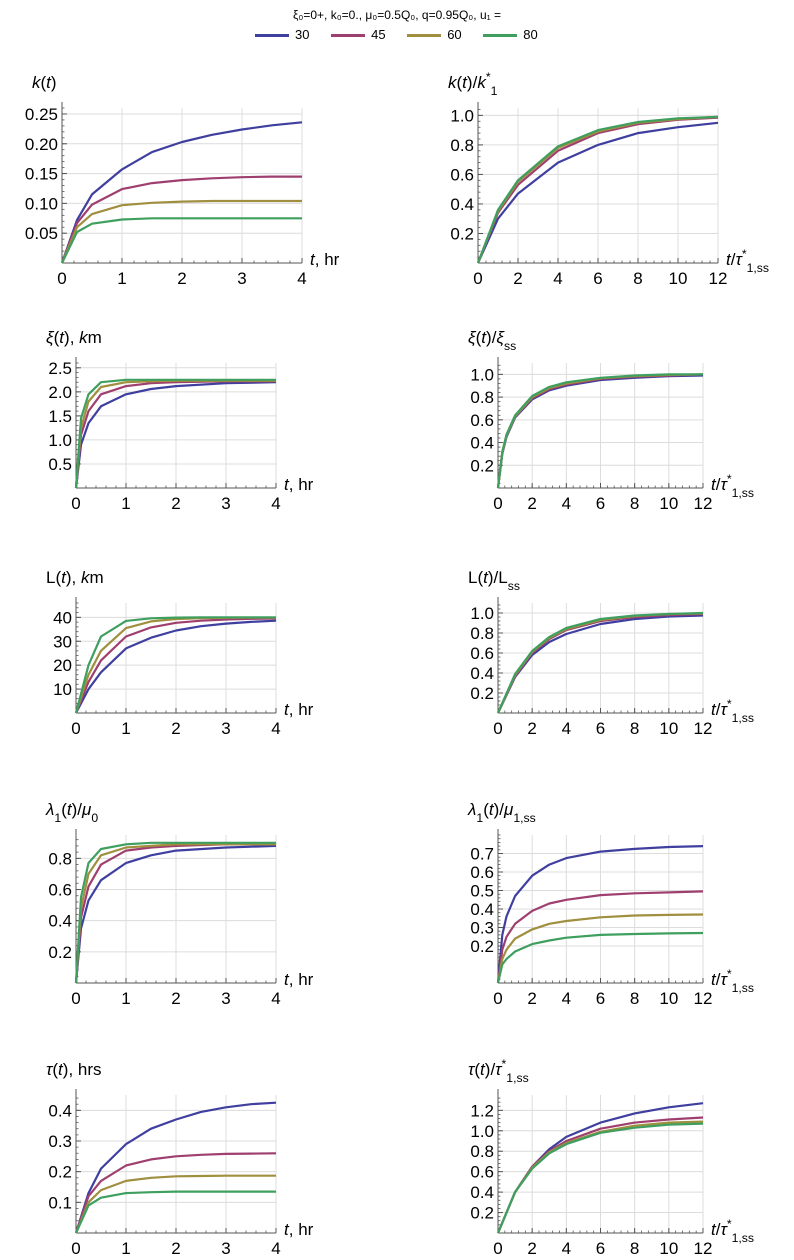 The width and height of the screenshot is (794, 1260). What do you see at coordinates (634, 728) in the screenshot?
I see `x-tick-label: 8` at bounding box center [634, 728].